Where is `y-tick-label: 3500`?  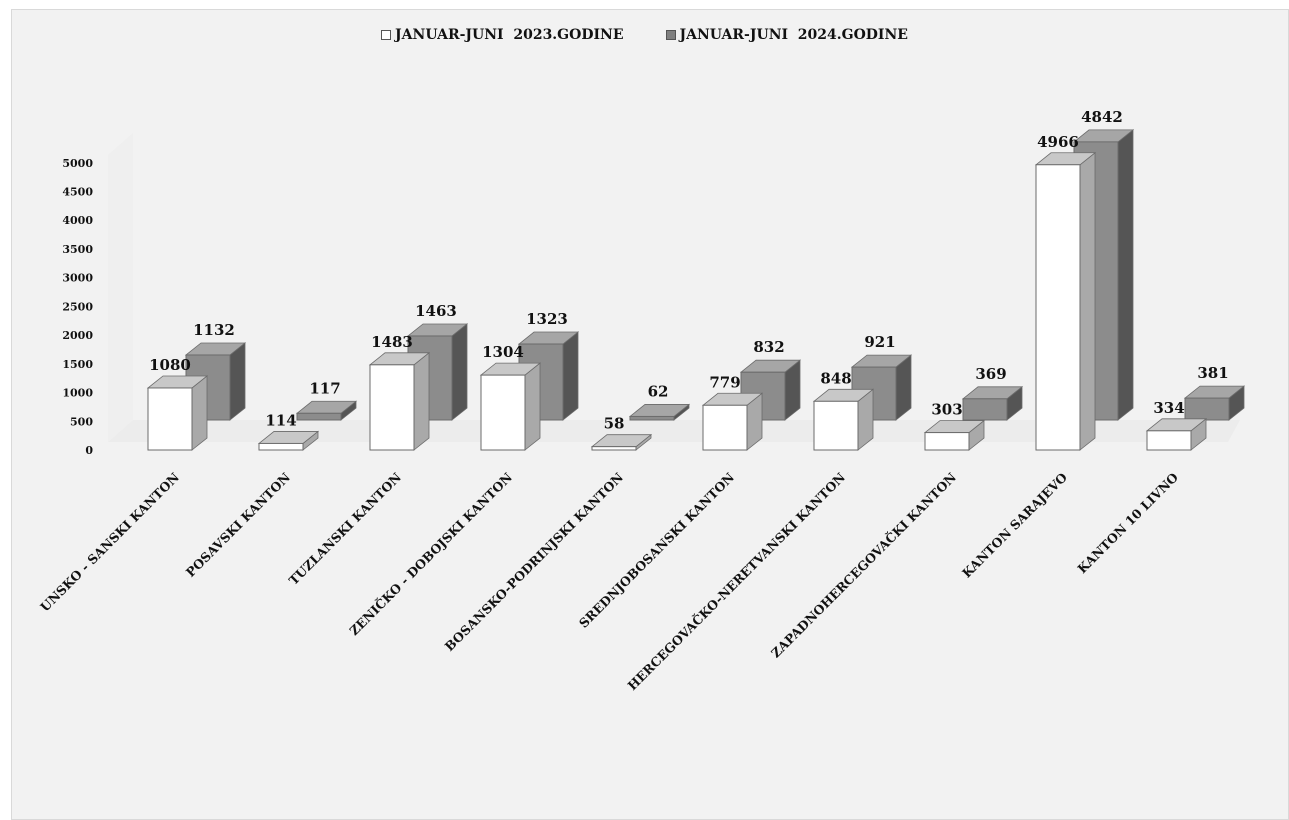
y-tick-label: 3500 is located at coordinates (77, 249).